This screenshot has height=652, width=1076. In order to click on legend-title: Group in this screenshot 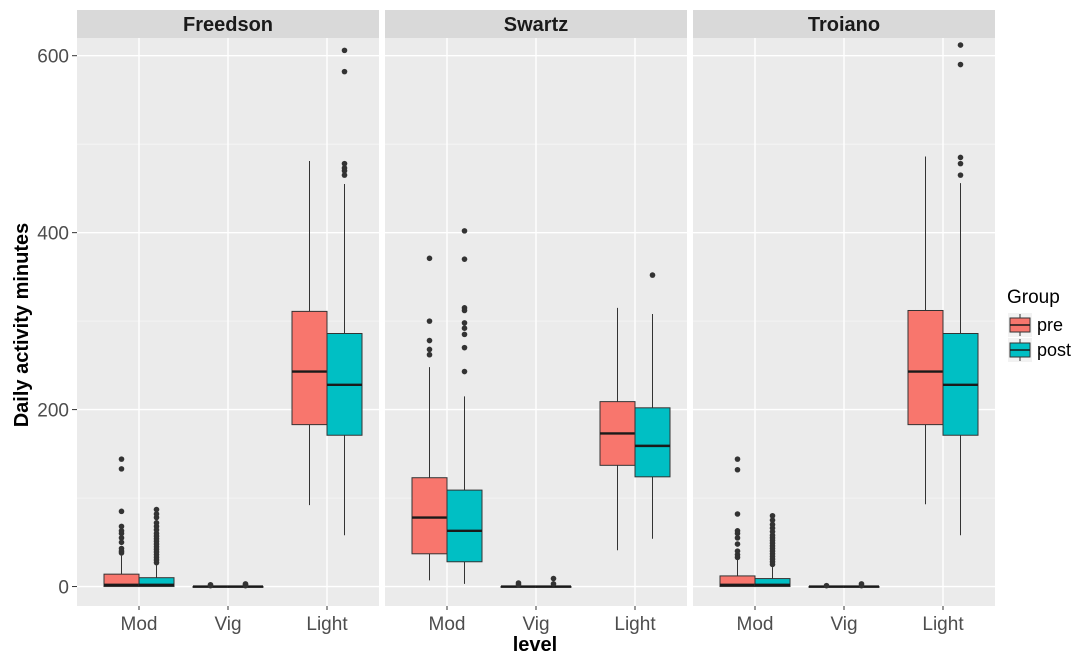, I will do `click(1033, 297)`.